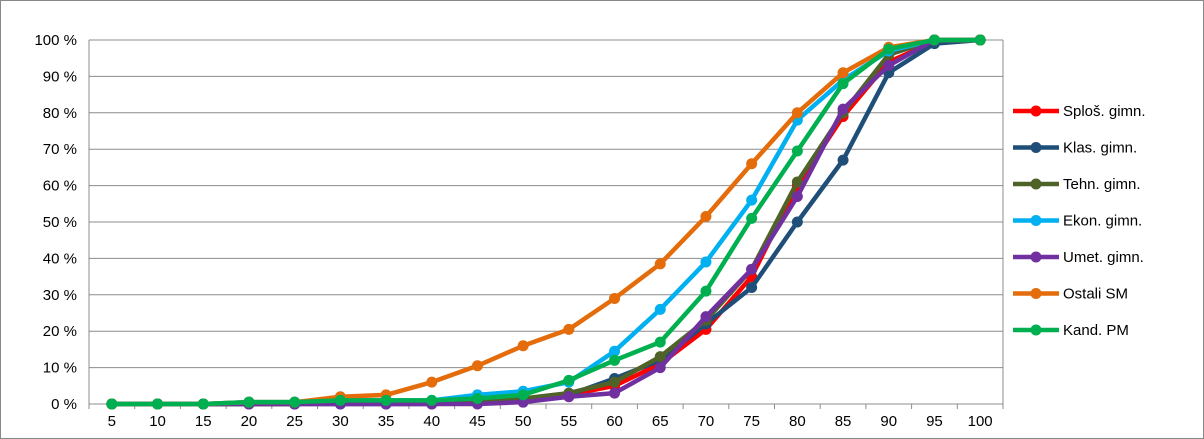 The image size is (1204, 439). Describe the element at coordinates (1071, 330) in the screenshot. I see `legend-item: Kand. PM` at that location.